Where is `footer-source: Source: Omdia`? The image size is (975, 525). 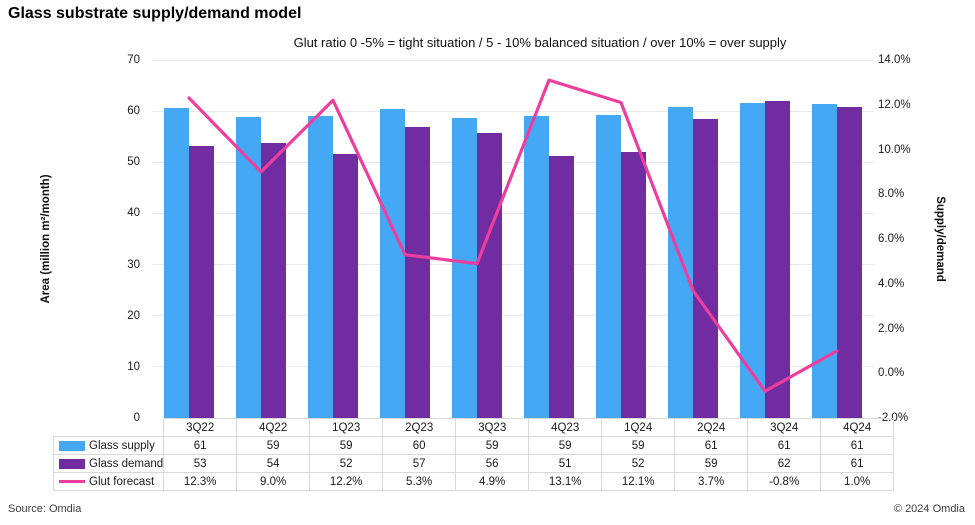 footer-source: Source: Omdia is located at coordinates (45, 509).